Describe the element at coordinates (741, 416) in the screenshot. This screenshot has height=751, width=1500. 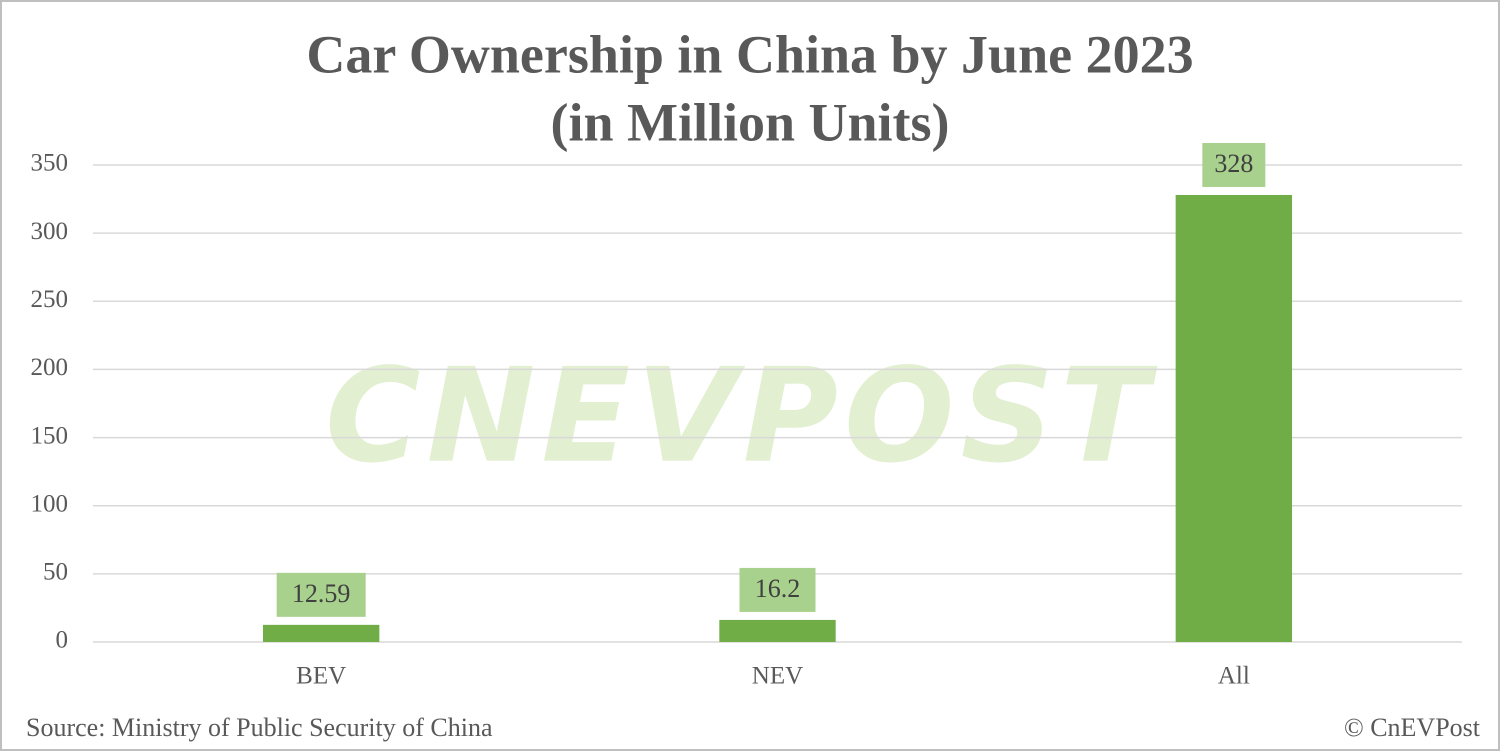
I see `watermark: CNEVPOST` at that location.